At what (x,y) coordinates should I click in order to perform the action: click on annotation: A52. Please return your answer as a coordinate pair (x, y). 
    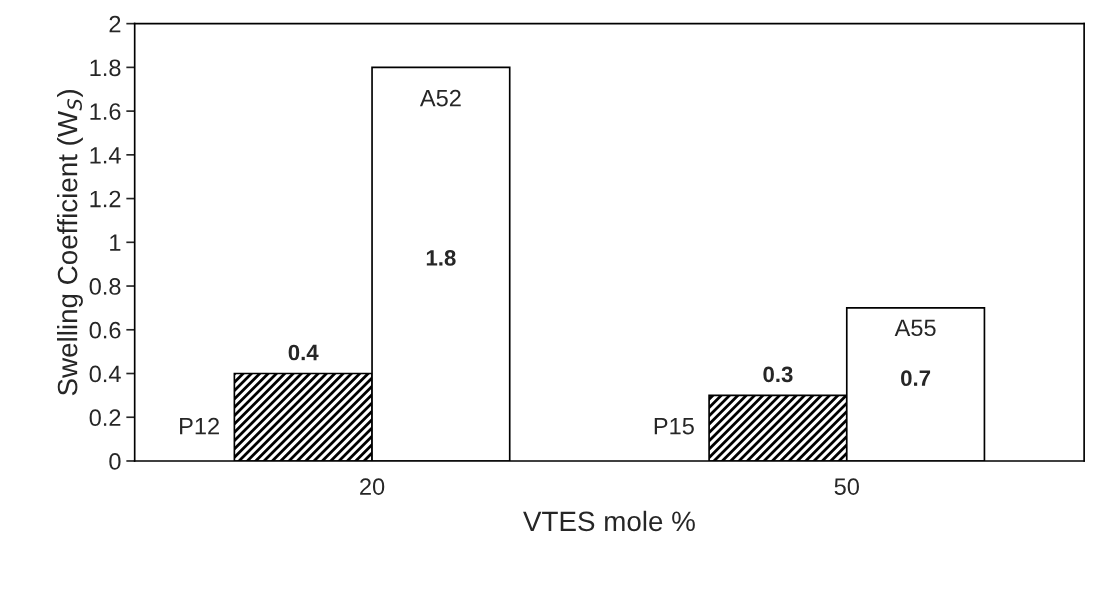
    Looking at the image, I should click on (440, 98).